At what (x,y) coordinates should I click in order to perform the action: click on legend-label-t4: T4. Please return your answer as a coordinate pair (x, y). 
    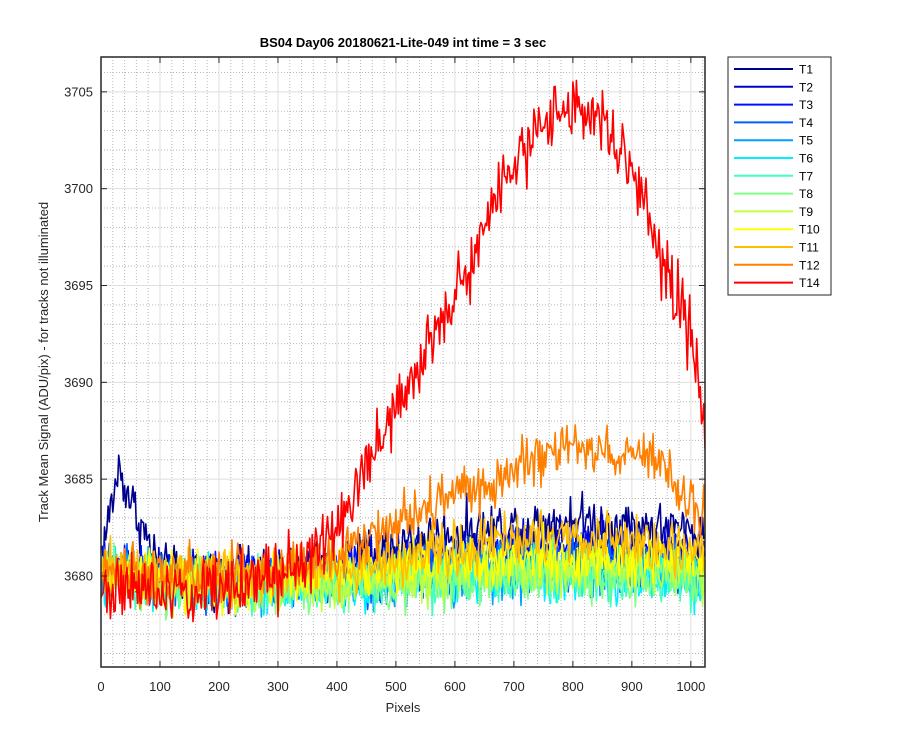
    Looking at the image, I should click on (806, 123).